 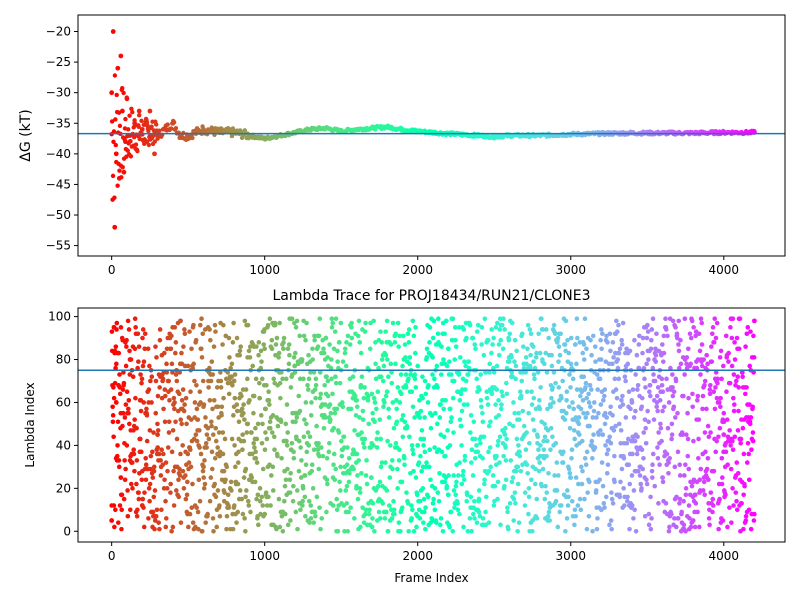 What do you see at coordinates (431, 578) in the screenshot?
I see `lambda-trace-x-axis-label: Frame Index` at bounding box center [431, 578].